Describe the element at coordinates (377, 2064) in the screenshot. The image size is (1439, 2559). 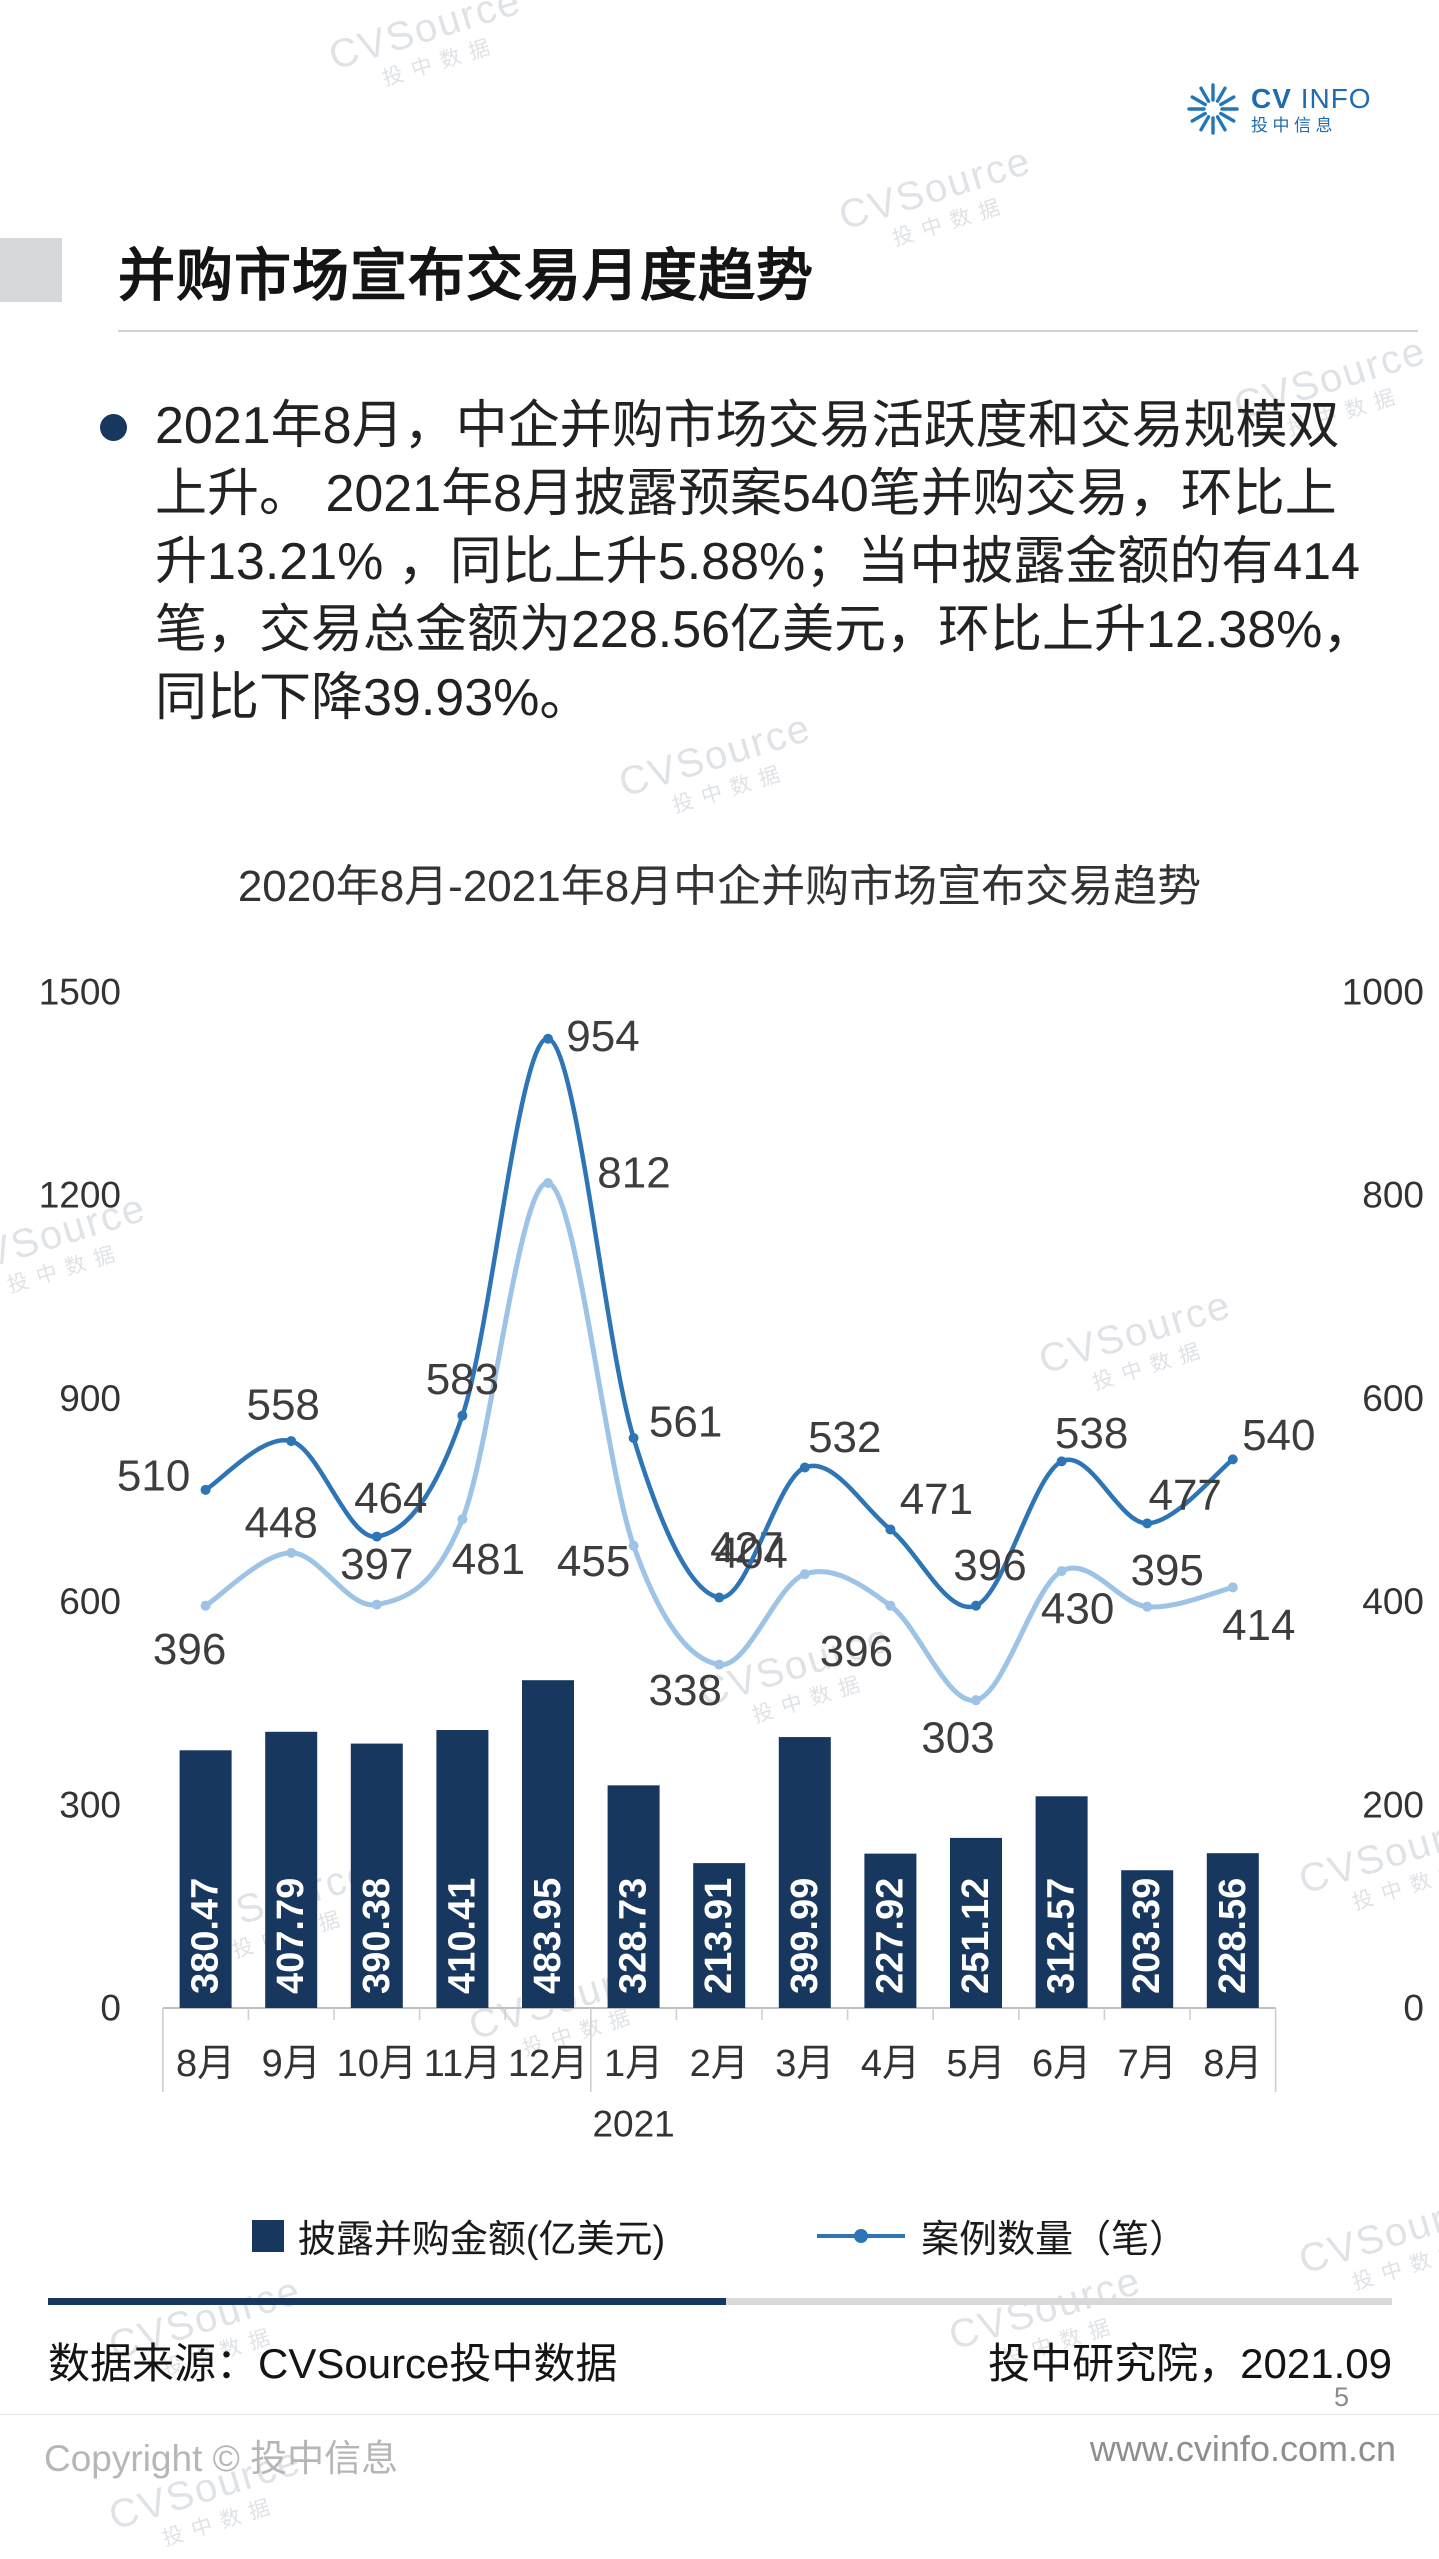
I see `month-label: 10月` at that location.